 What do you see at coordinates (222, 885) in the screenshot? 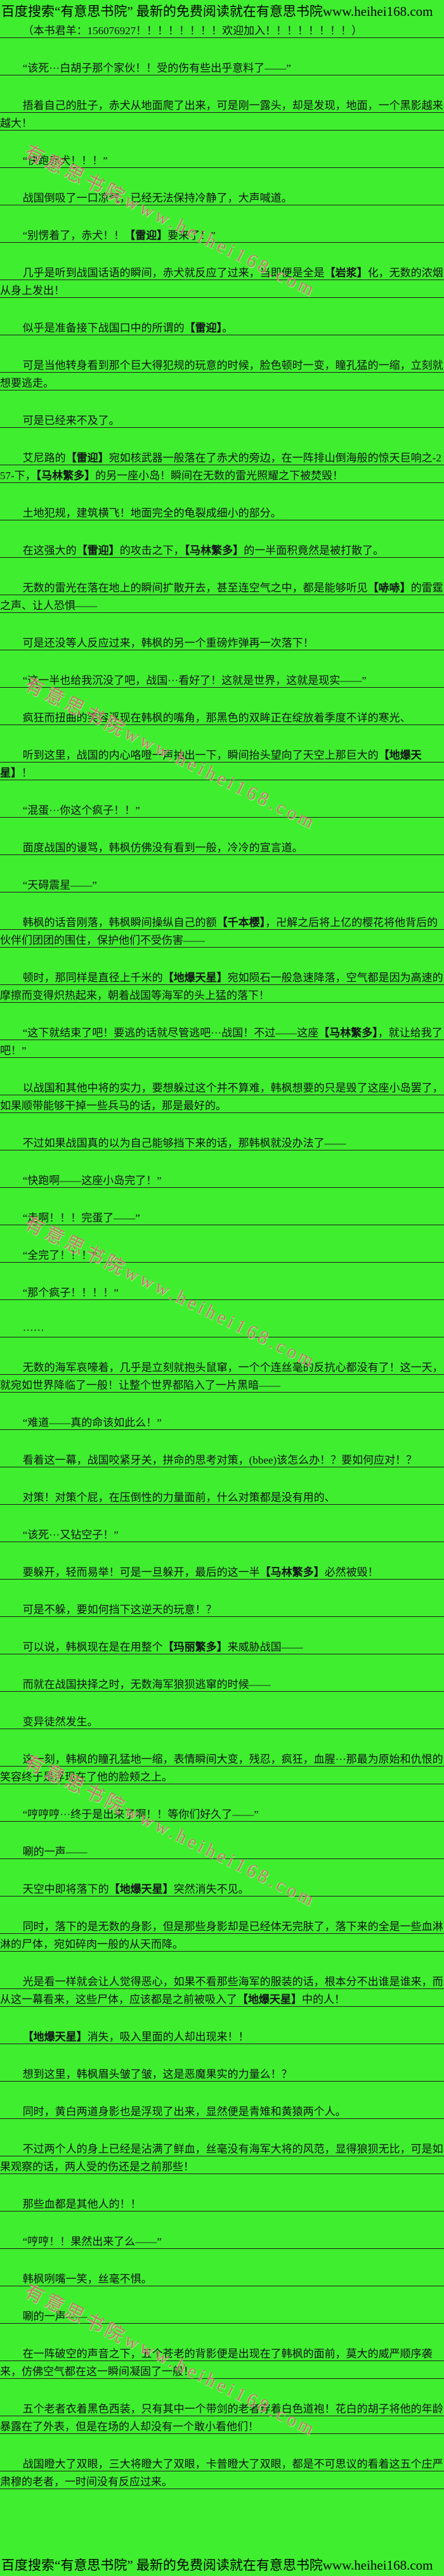
I see `novel-paragraph: “天碍震星——”` at bounding box center [222, 885].